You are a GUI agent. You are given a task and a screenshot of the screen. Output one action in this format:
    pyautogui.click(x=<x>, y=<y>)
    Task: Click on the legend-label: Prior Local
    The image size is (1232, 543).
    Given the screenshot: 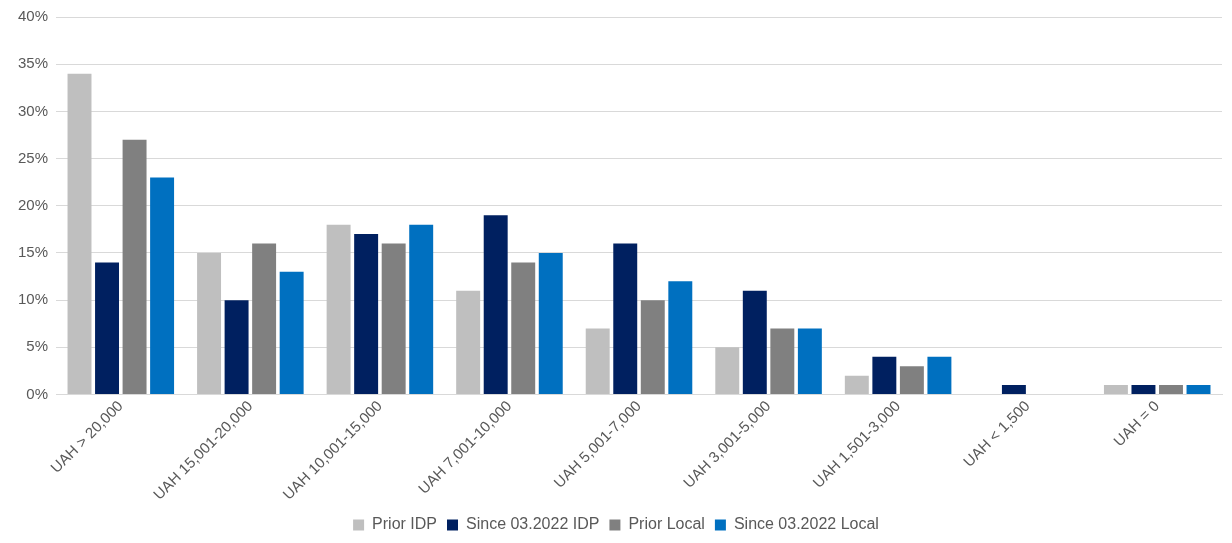 What is the action you would take?
    pyautogui.click(x=666, y=524)
    